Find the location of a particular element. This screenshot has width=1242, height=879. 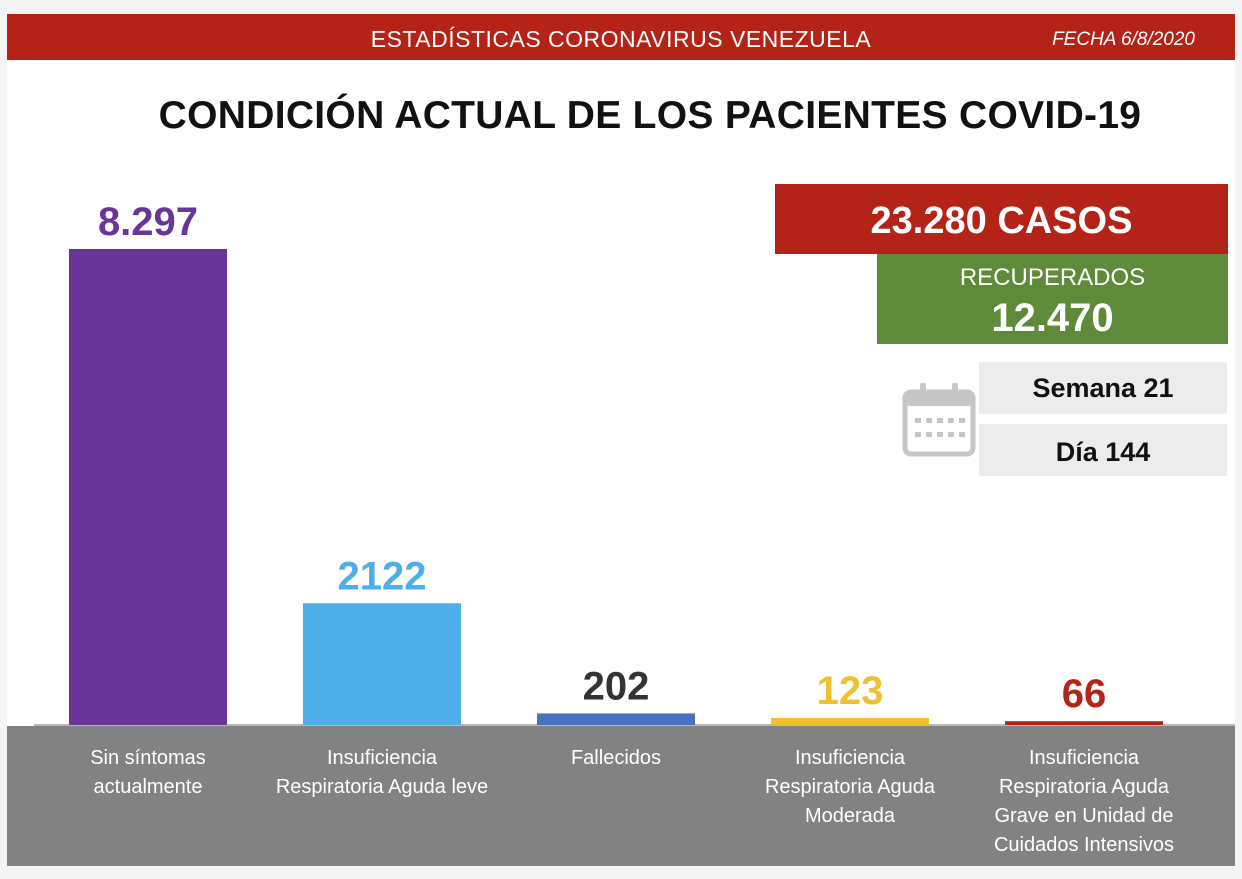

category-label-line: Cuidados Intensivos is located at coordinates (1084, 845).